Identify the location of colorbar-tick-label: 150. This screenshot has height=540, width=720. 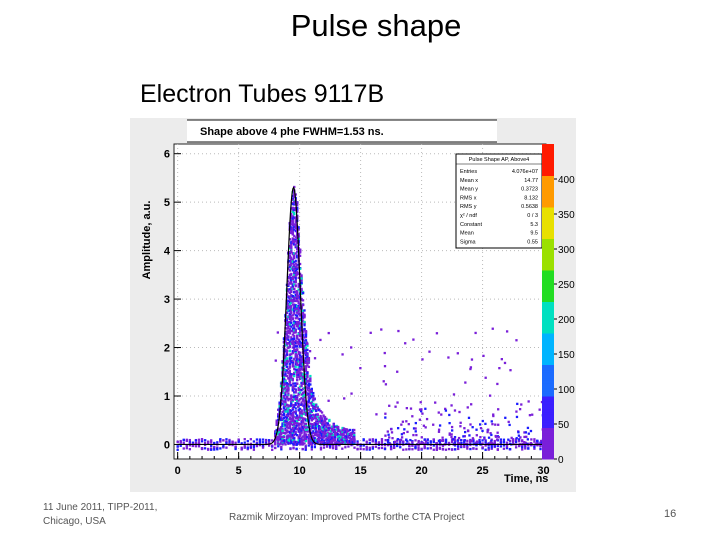
(566, 355).